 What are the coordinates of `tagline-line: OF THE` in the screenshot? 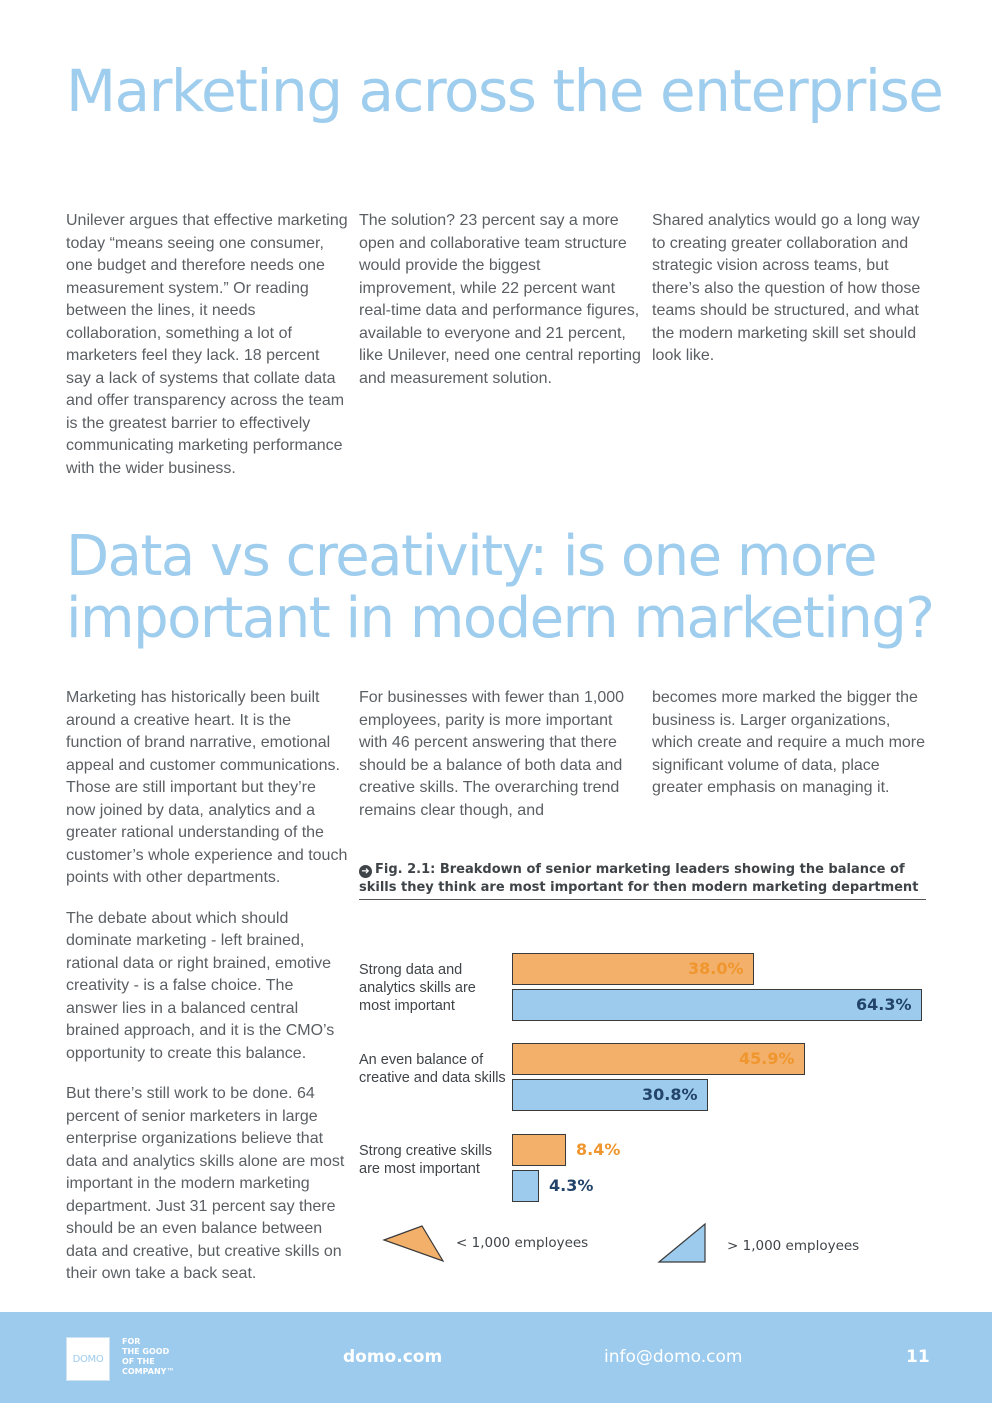 It's located at (138, 1361).